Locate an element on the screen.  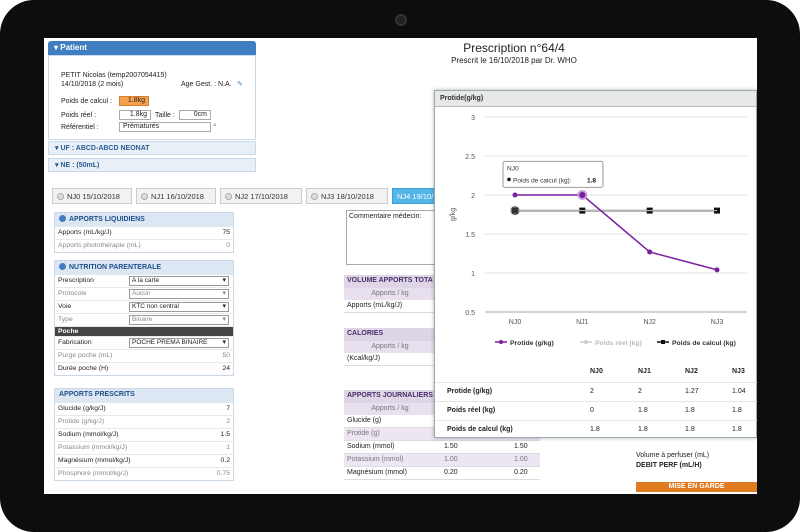
column-header: NJ1 is located at coordinates (644, 371).